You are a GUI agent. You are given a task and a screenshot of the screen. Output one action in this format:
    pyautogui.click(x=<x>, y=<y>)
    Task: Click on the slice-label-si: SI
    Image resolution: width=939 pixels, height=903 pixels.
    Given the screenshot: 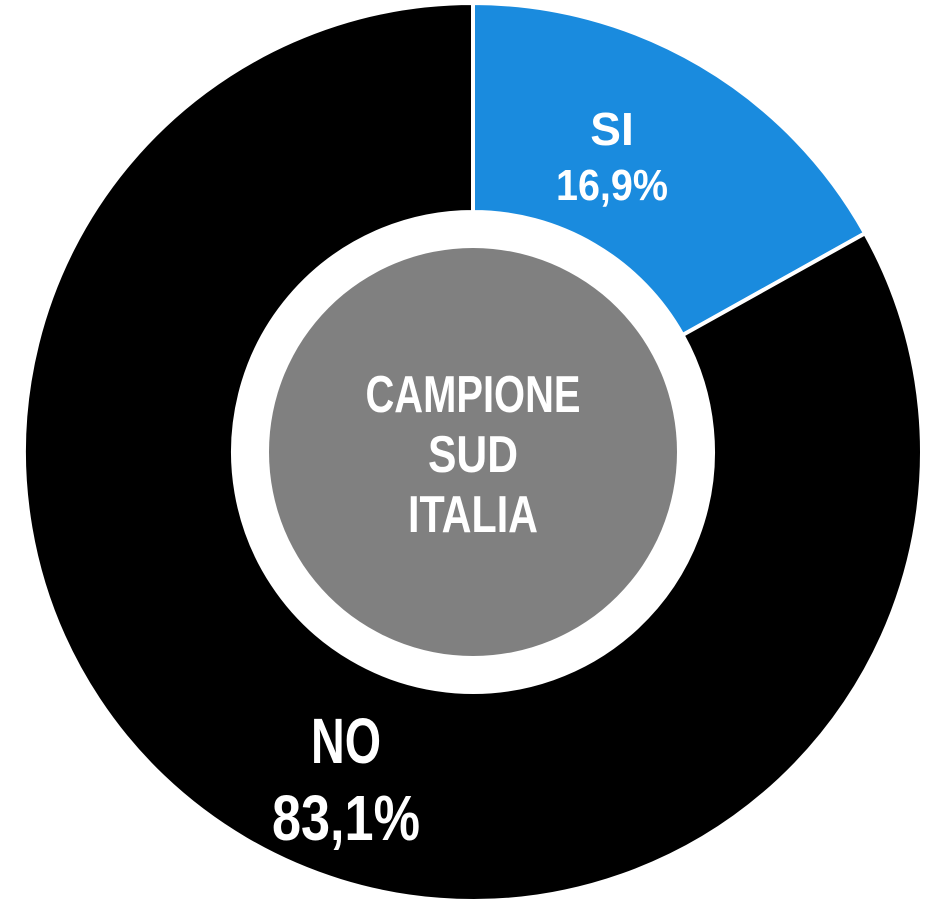 What is the action you would take?
    pyautogui.click(x=611, y=129)
    